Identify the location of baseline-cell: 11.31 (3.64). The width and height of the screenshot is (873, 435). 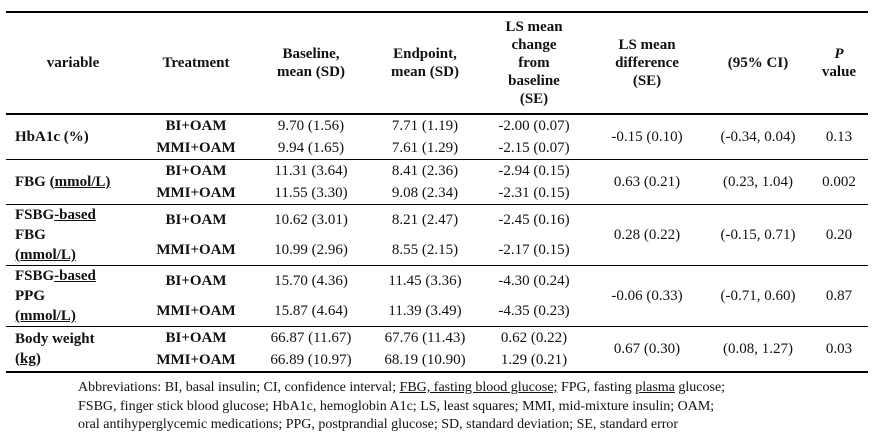
(311, 170).